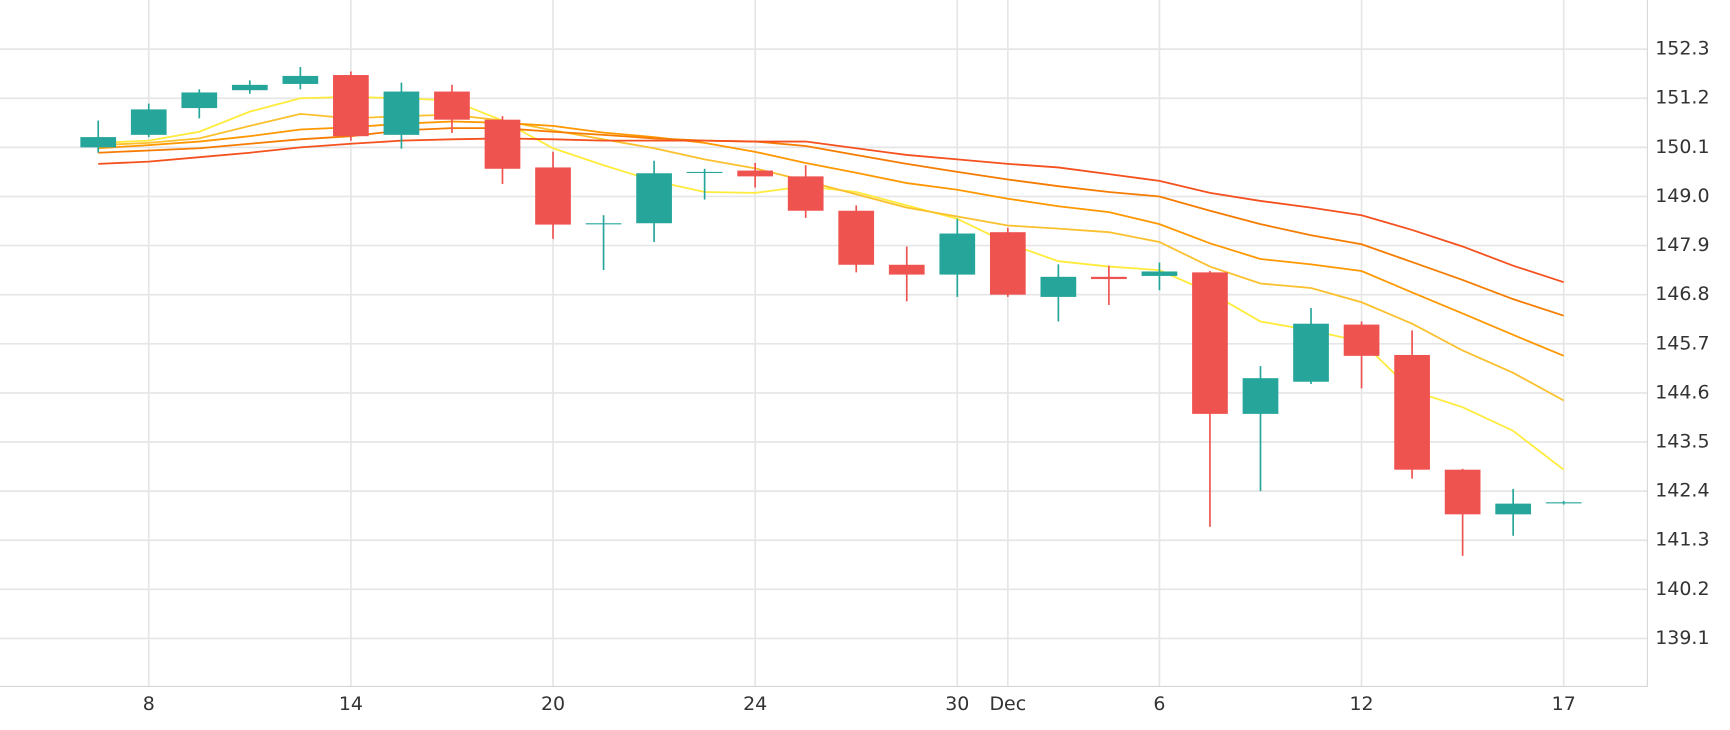 The height and width of the screenshot is (730, 1730). Describe the element at coordinates (957, 704) in the screenshot. I see `x-tick-label: 30` at that location.